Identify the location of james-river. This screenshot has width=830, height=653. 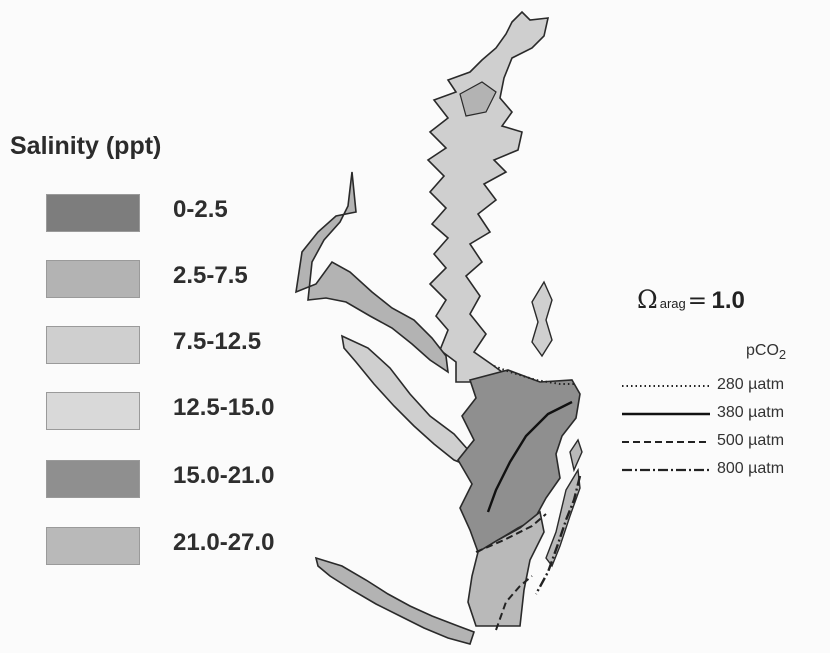
(395, 600).